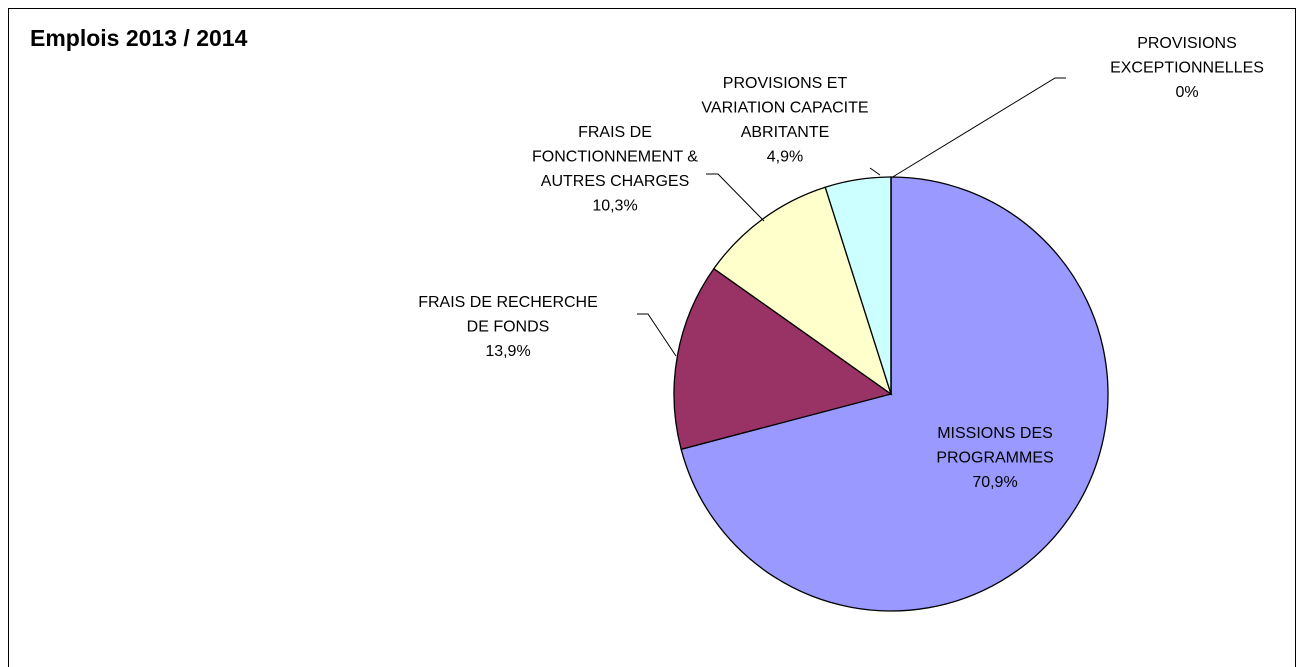 The width and height of the screenshot is (1303, 667). I want to click on slice-value-label: 10,3%, so click(614, 206).